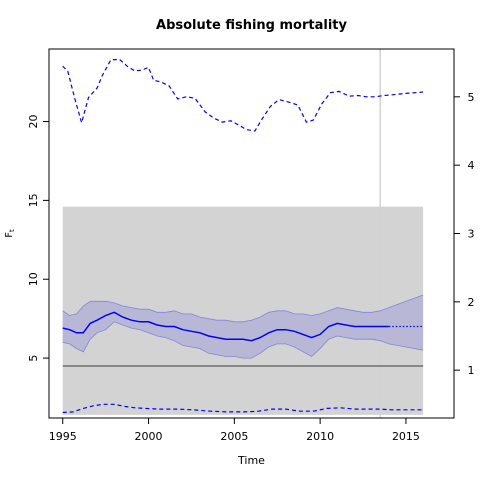 The width and height of the screenshot is (480, 480). What do you see at coordinates (471, 370) in the screenshot?
I see `y-tick-label-right: 1` at bounding box center [471, 370].